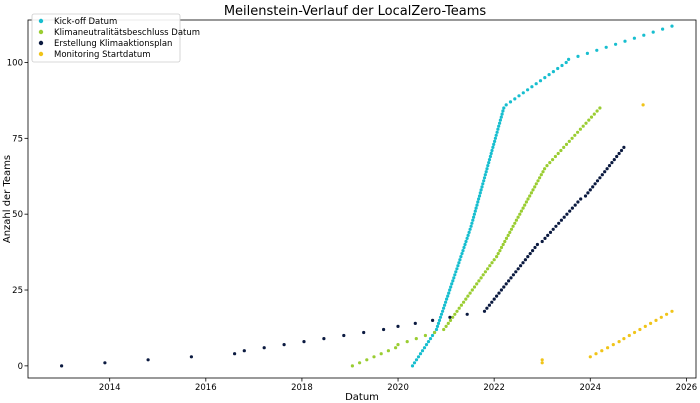  Describe the element at coordinates (41, 43) in the screenshot. I see `legend-marker-klimaaktionsplan` at that location.